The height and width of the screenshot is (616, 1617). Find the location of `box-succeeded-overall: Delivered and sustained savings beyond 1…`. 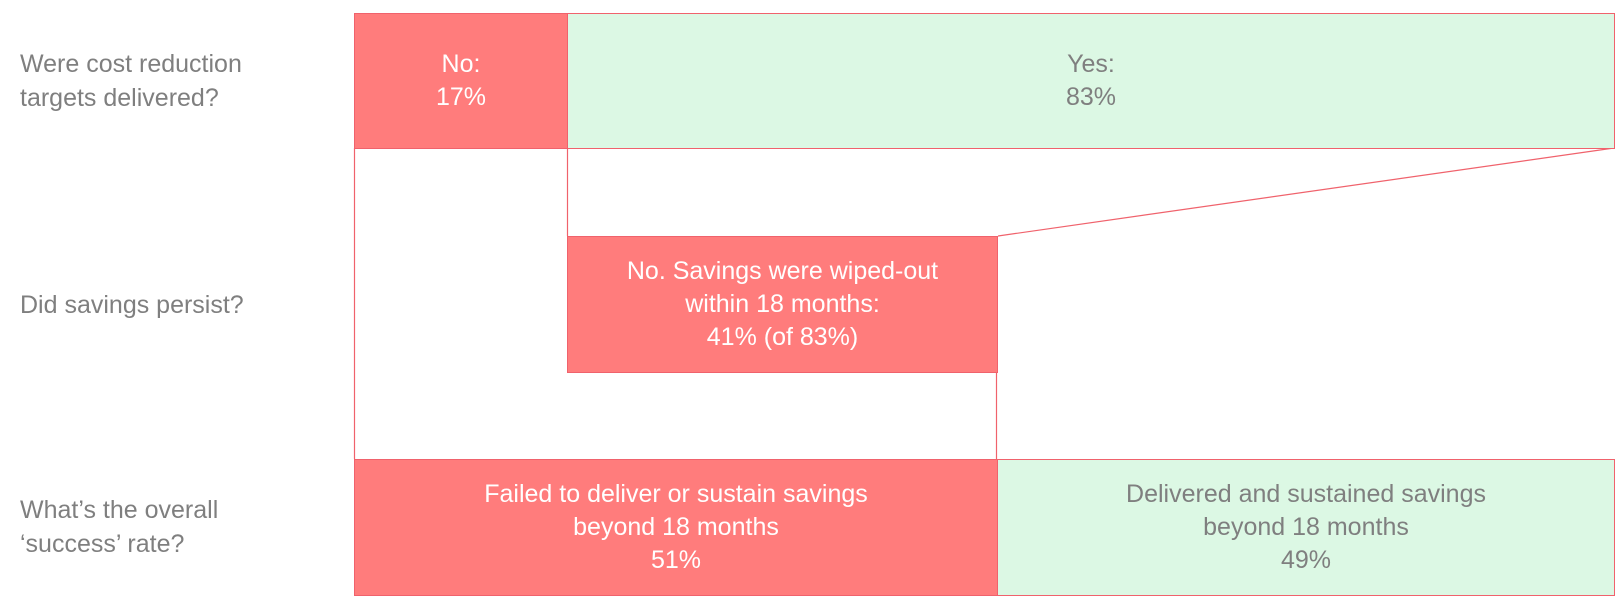

box-succeeded-overall: Delivered and sustained savings beyond 1… is located at coordinates (1306, 527).